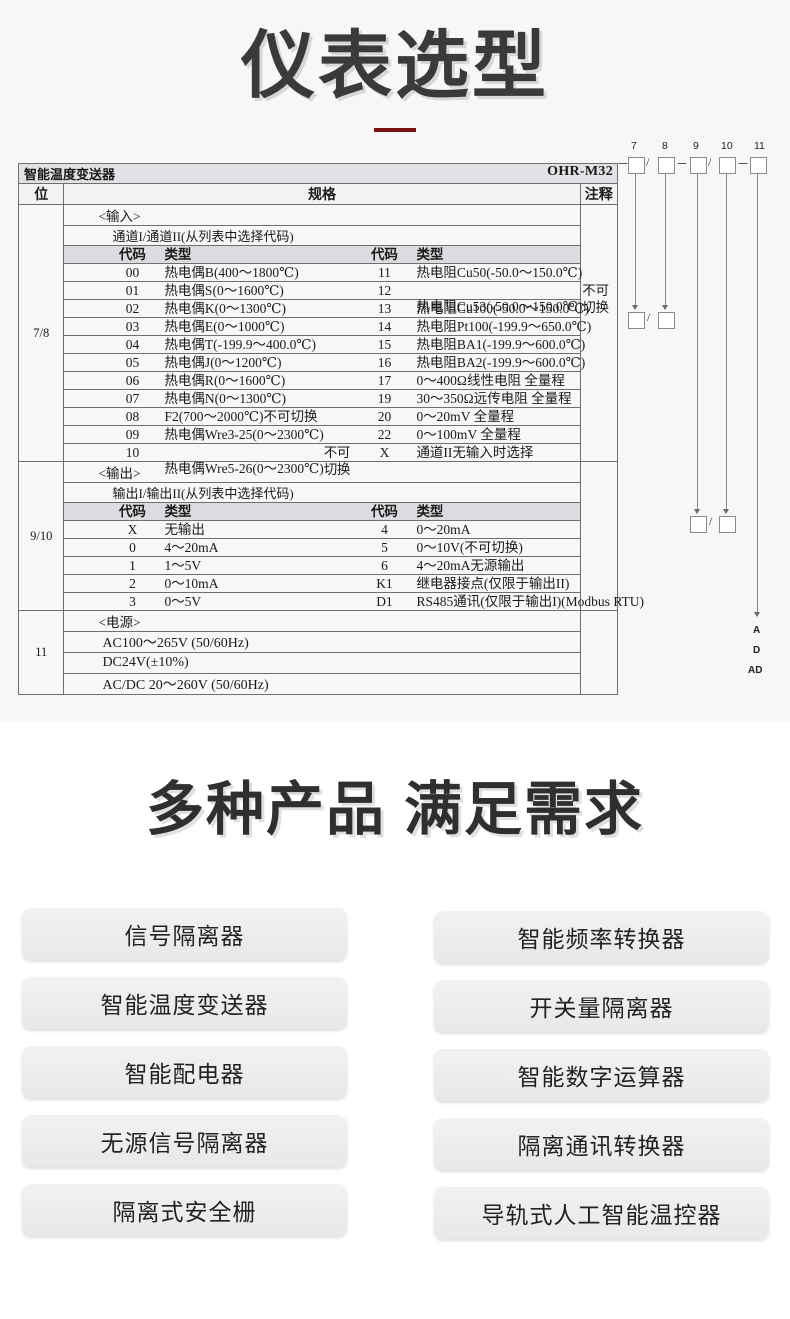 This screenshot has height=1319, width=790. I want to click on section-note, so click(599, 652).